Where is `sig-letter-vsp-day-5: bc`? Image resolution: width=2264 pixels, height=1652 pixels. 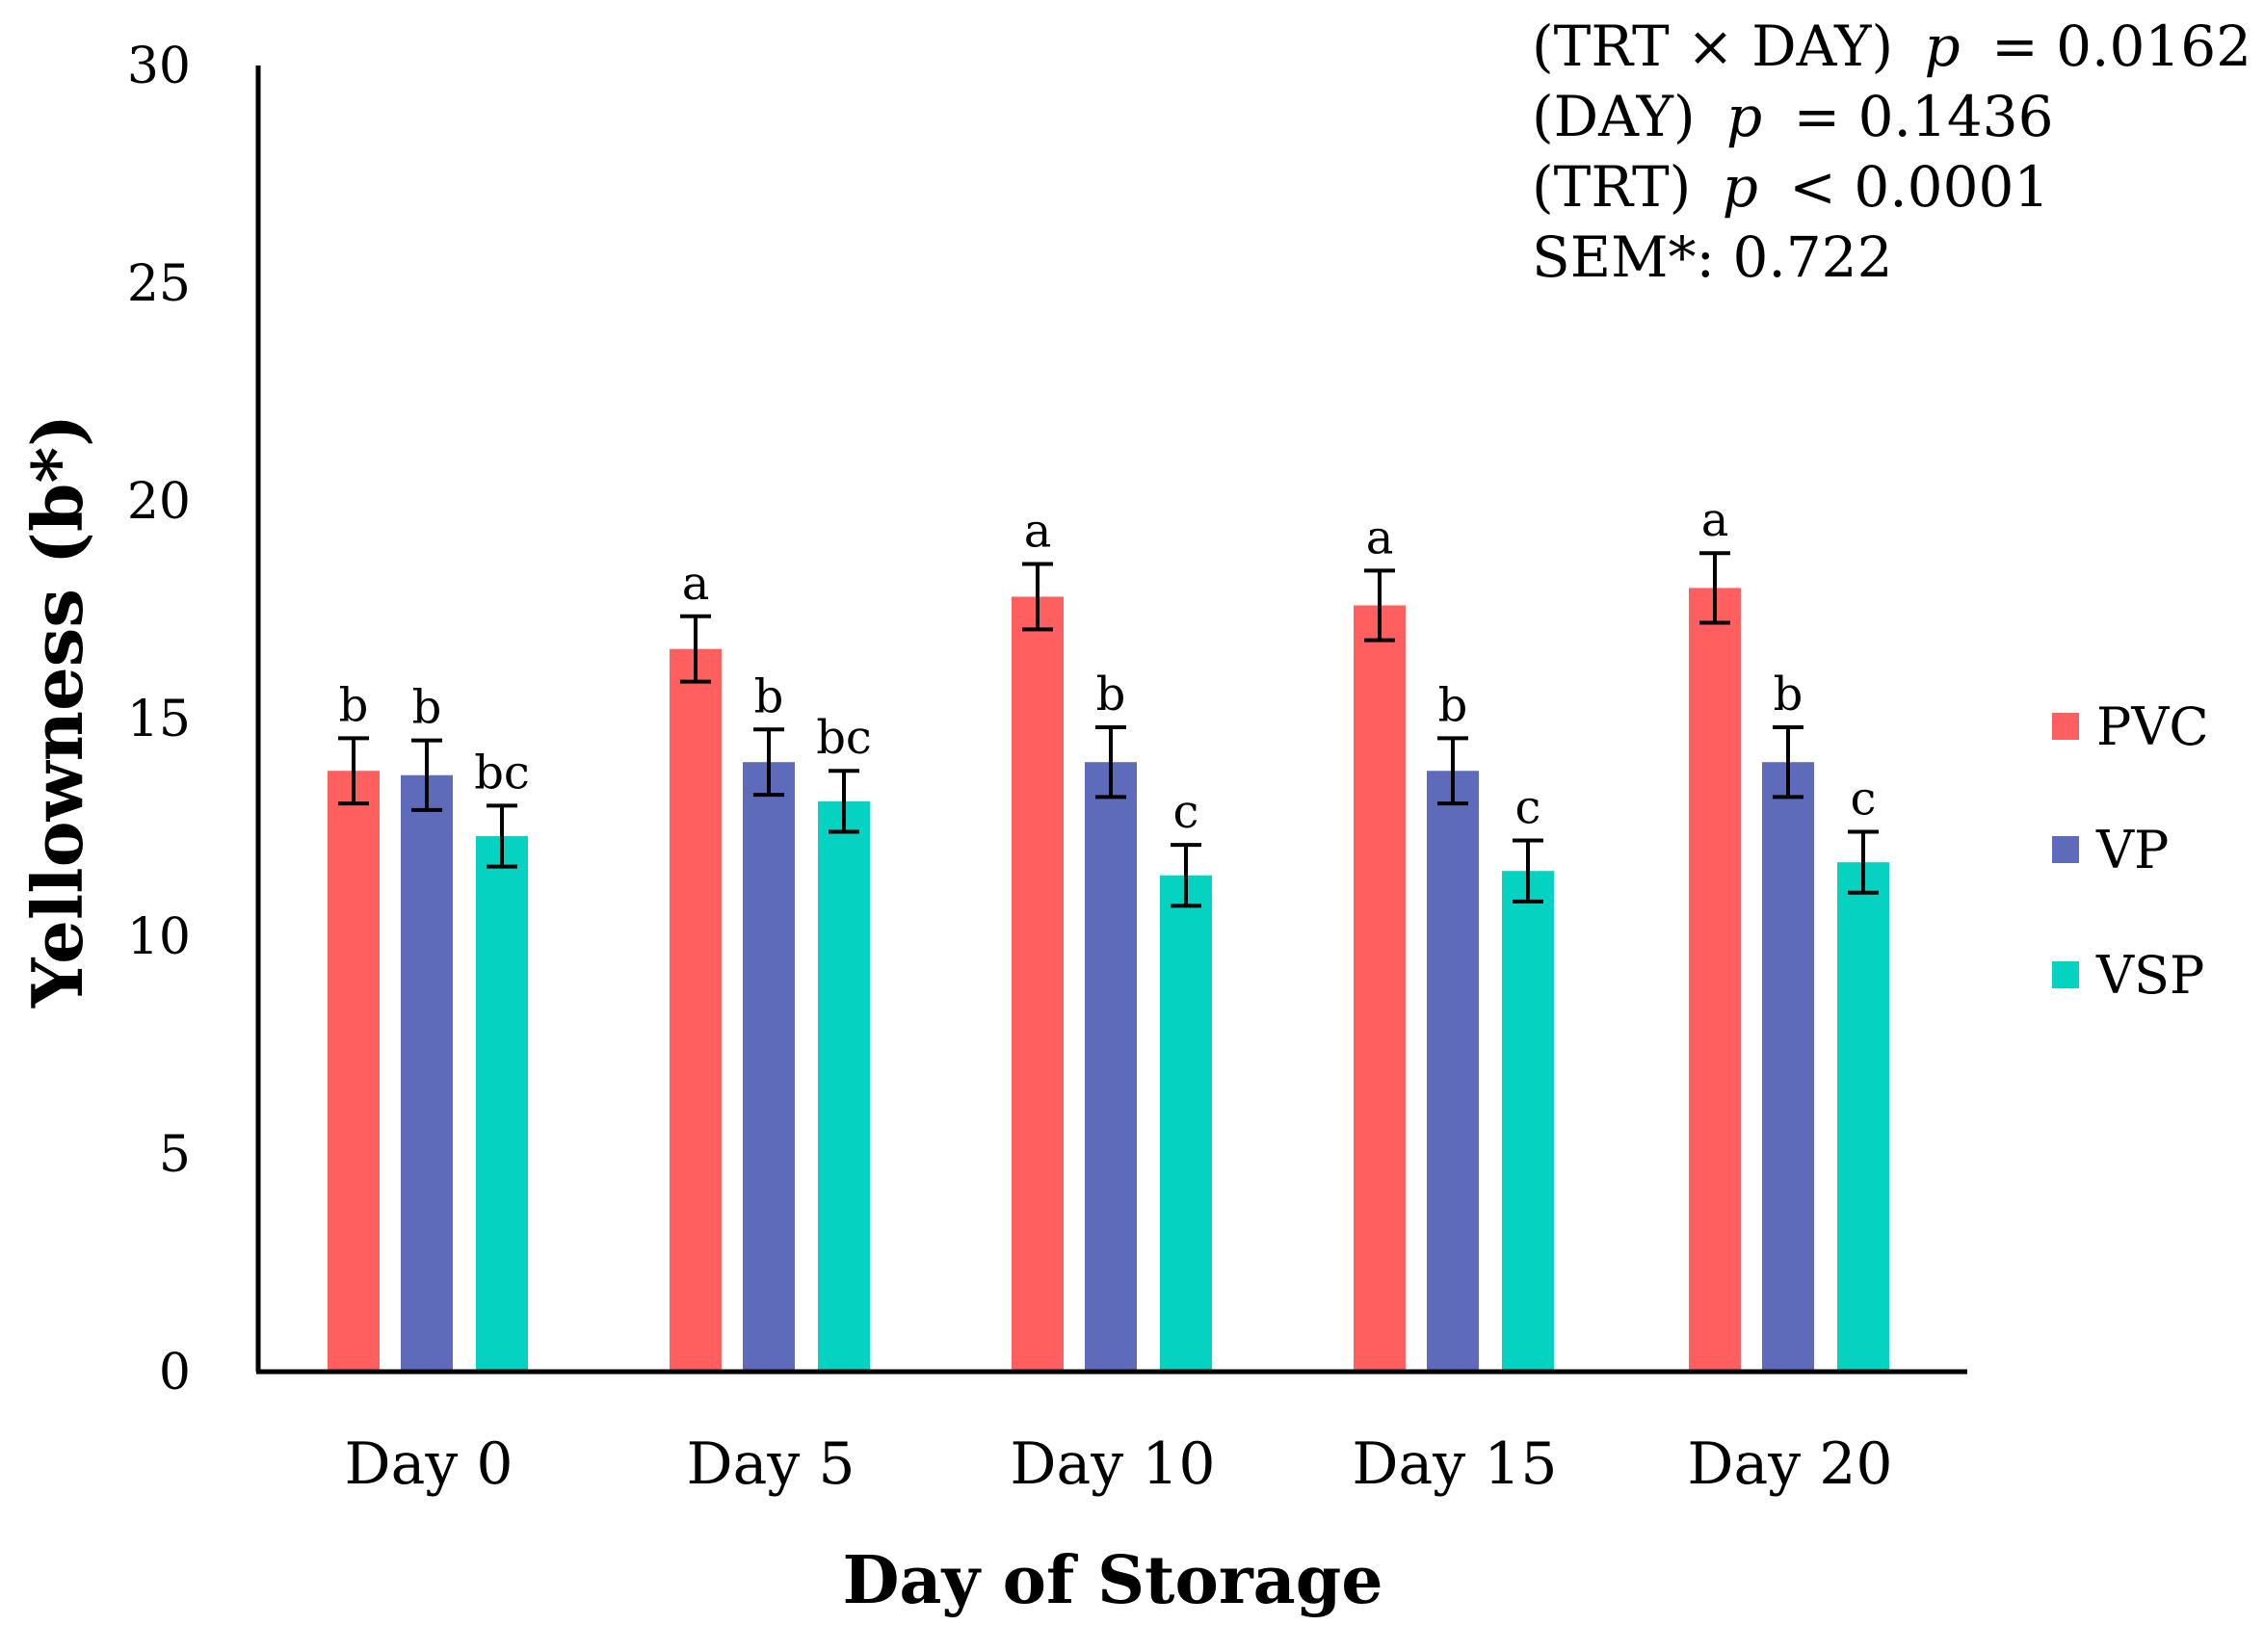
sig-letter-vsp-day-5: bc is located at coordinates (844, 738).